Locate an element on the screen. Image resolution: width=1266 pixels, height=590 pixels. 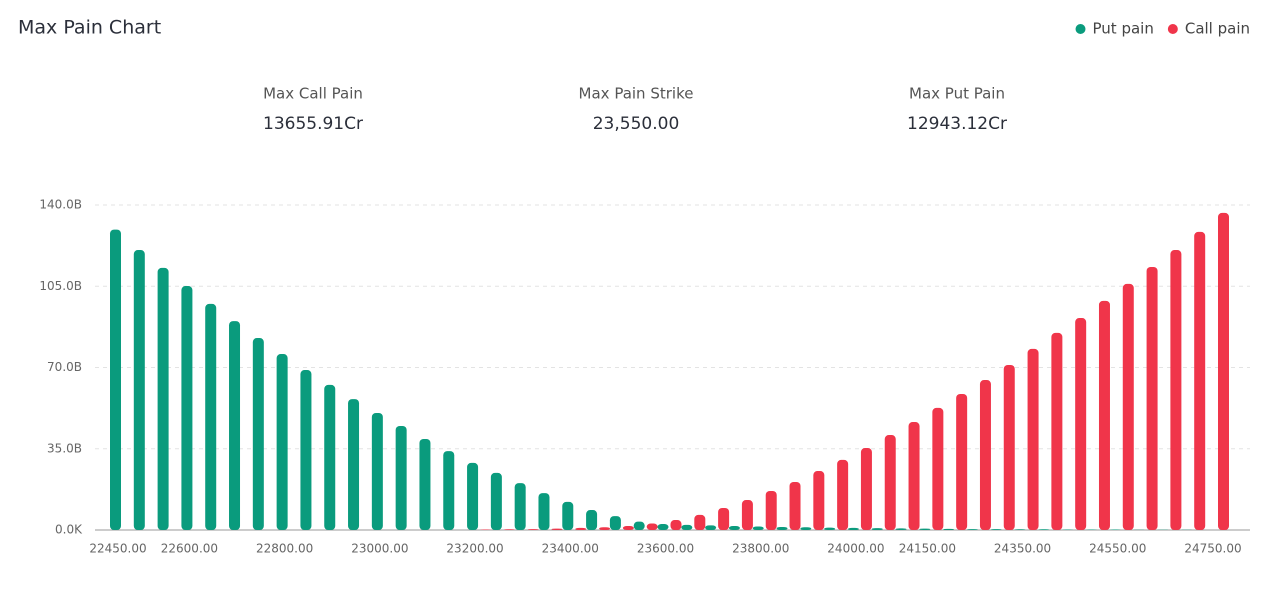
x-tick-label: 24750.00 is located at coordinates (1212, 549).